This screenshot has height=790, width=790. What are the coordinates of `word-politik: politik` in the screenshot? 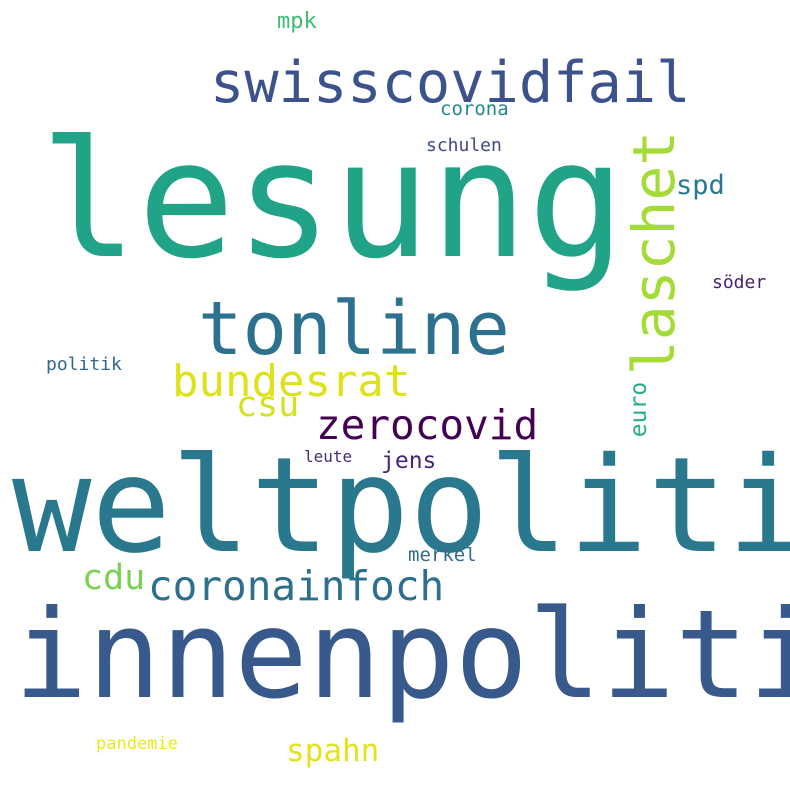 It's located at (84, 364).